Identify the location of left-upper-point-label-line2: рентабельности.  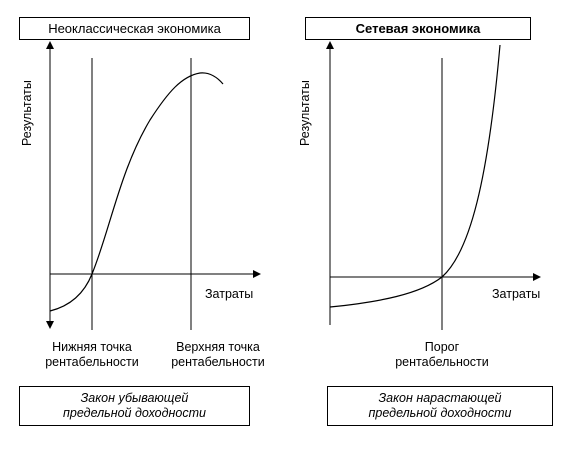
(218, 362).